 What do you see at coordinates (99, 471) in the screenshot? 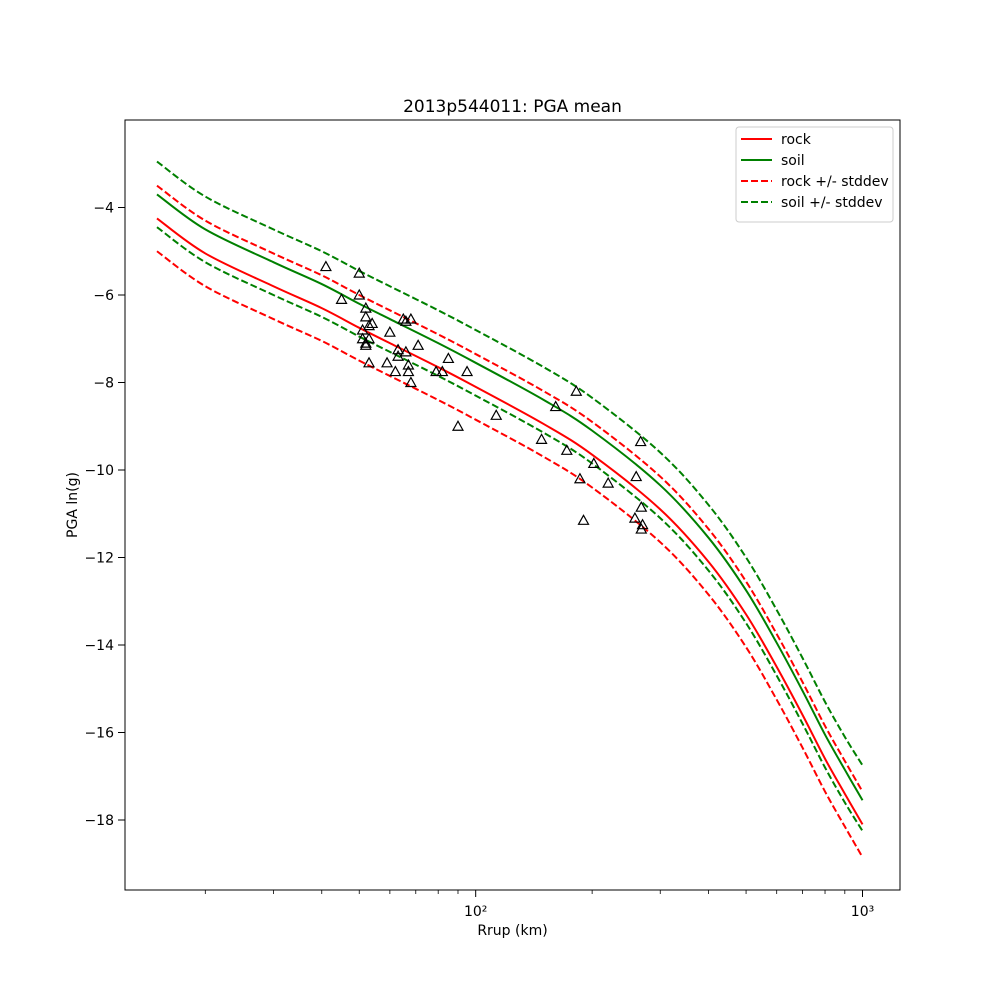
I see `y-tick-label: −10` at bounding box center [99, 471].